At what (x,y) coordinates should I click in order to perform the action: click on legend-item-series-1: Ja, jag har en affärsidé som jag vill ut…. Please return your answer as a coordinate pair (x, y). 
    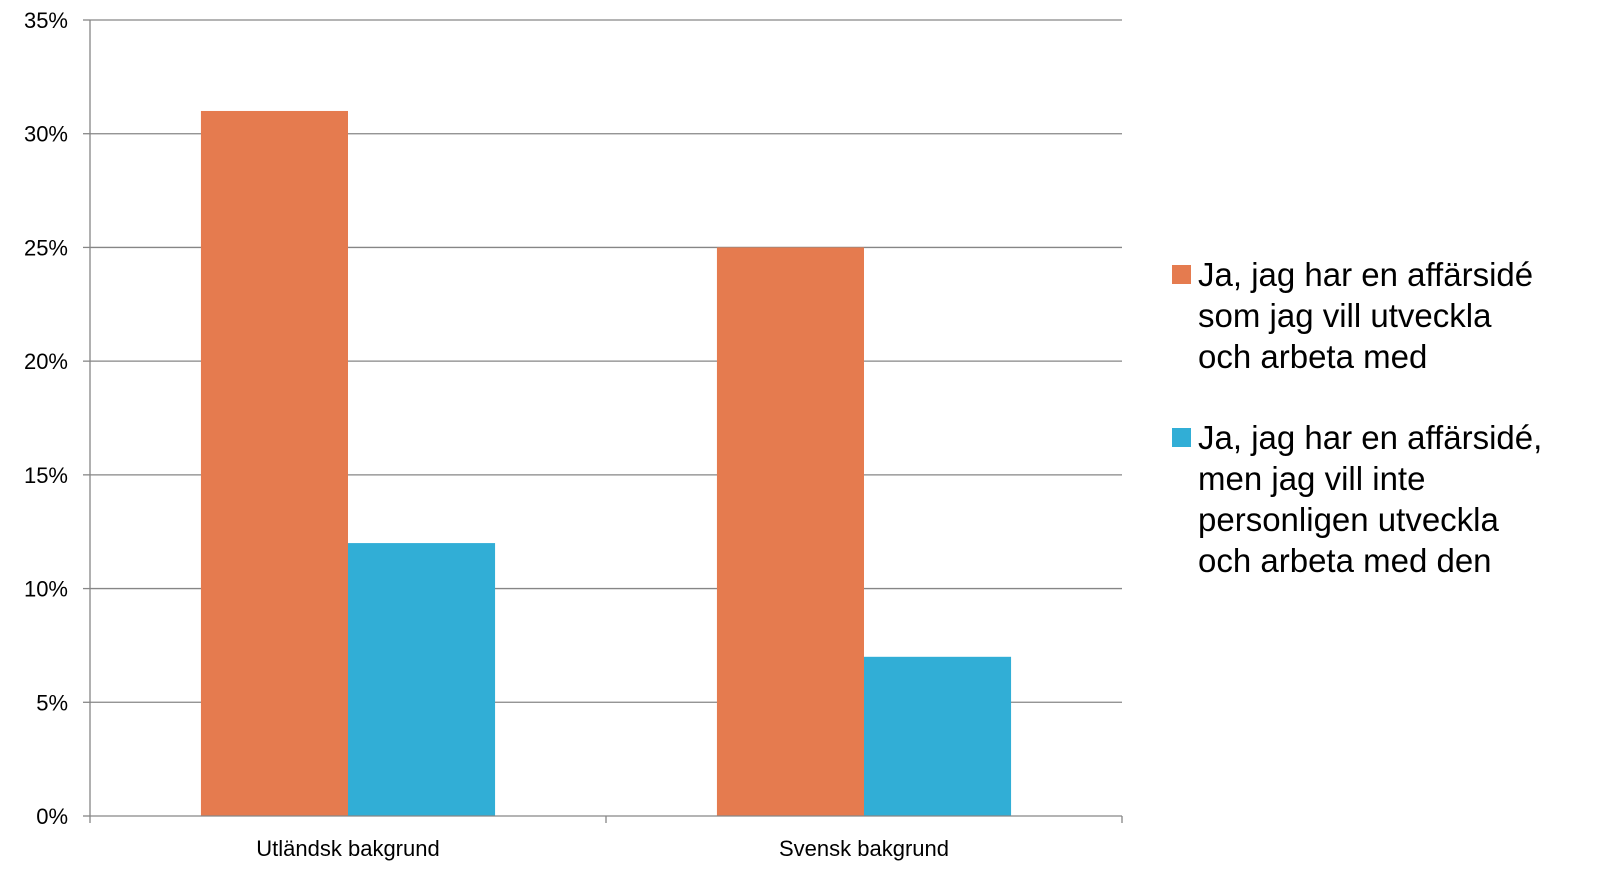
    Looking at the image, I should click on (1382, 315).